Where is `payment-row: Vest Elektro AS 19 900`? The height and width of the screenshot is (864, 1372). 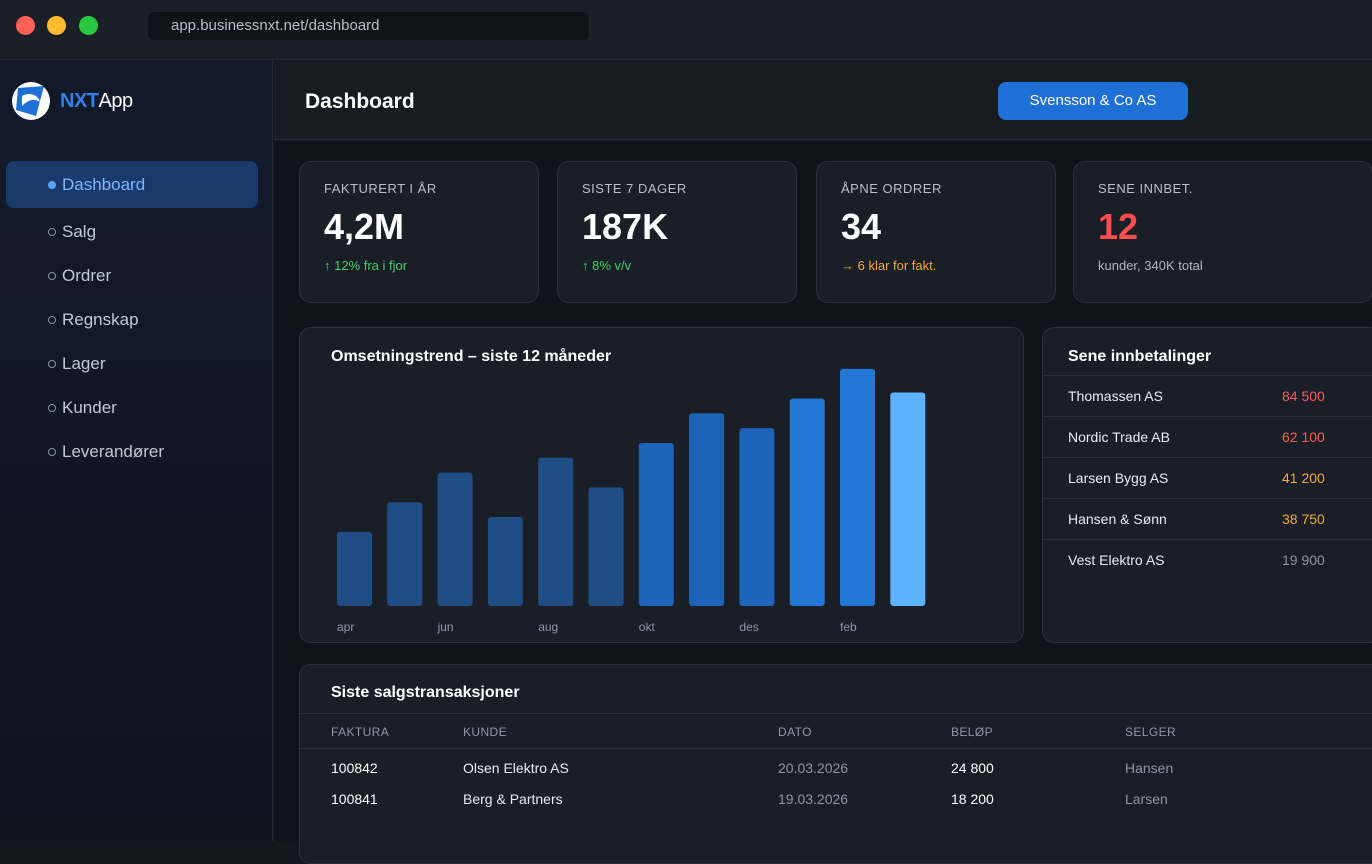
payment-row: Vest Elektro AS 19 900 is located at coordinates (1207, 559).